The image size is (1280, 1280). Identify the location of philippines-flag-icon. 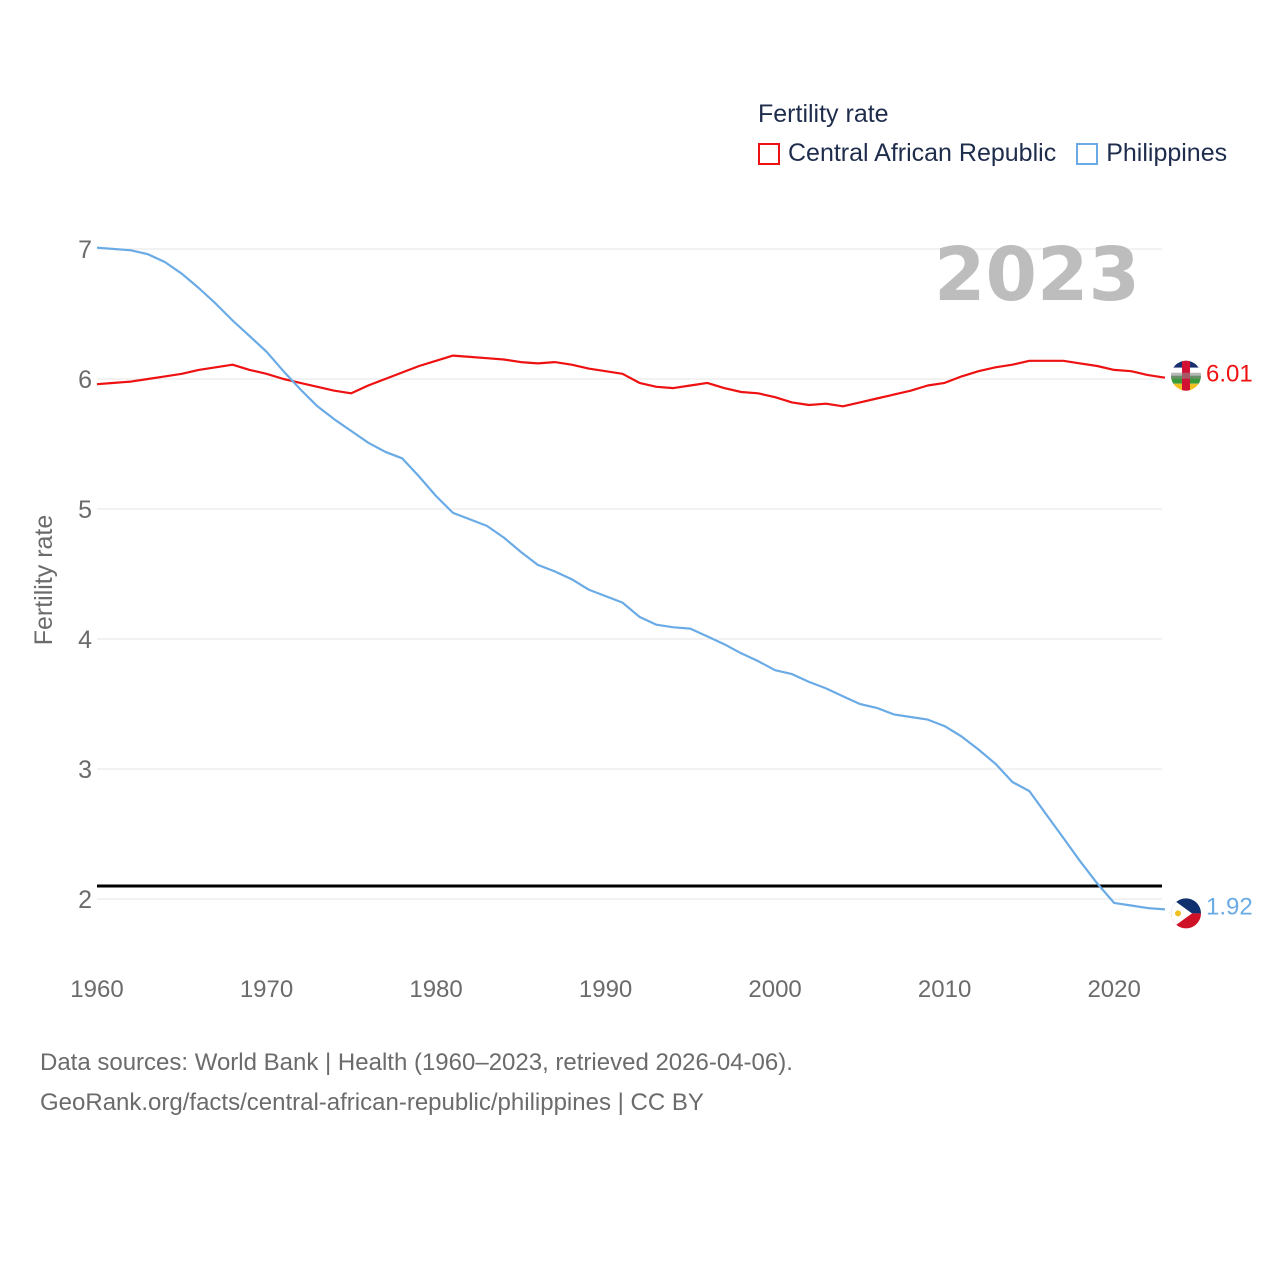
(1186, 913).